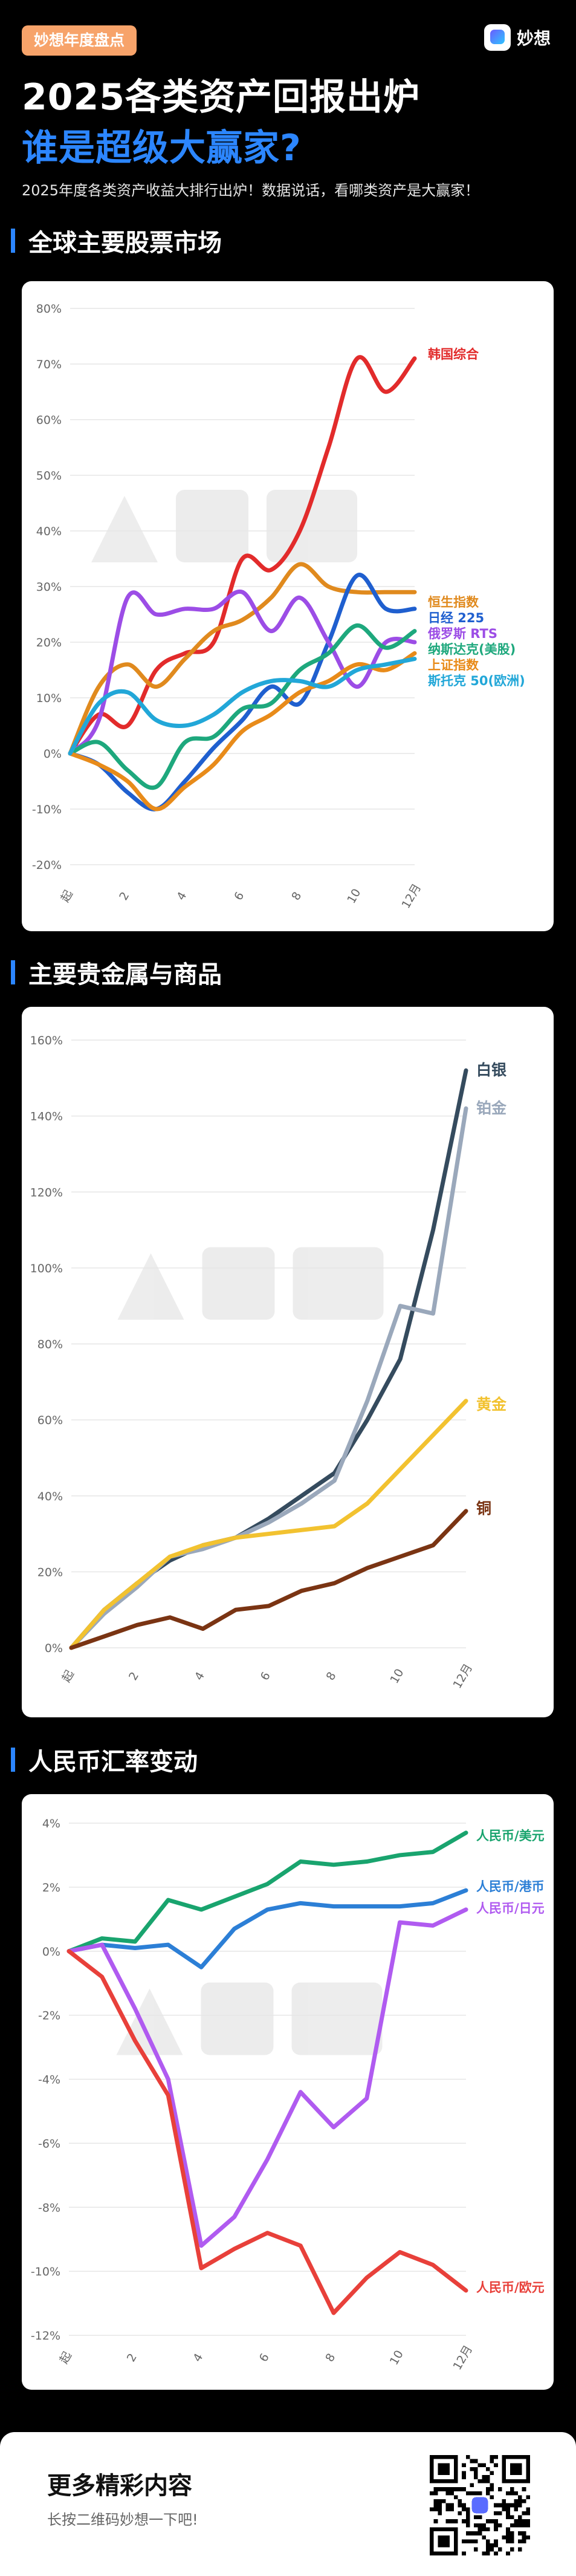  I want to click on series-label: 铂金, so click(492, 1108).